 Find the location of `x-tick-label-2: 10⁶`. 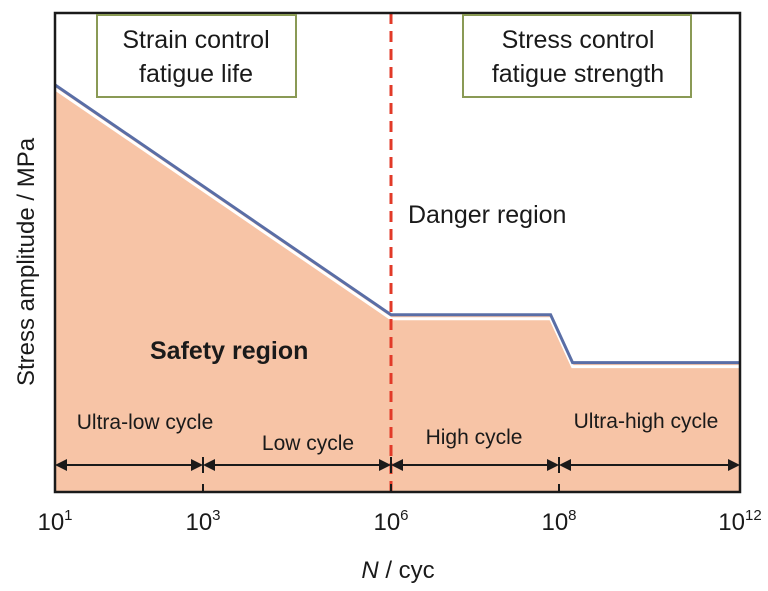

x-tick-label-2: 10⁶ is located at coordinates (390, 521).